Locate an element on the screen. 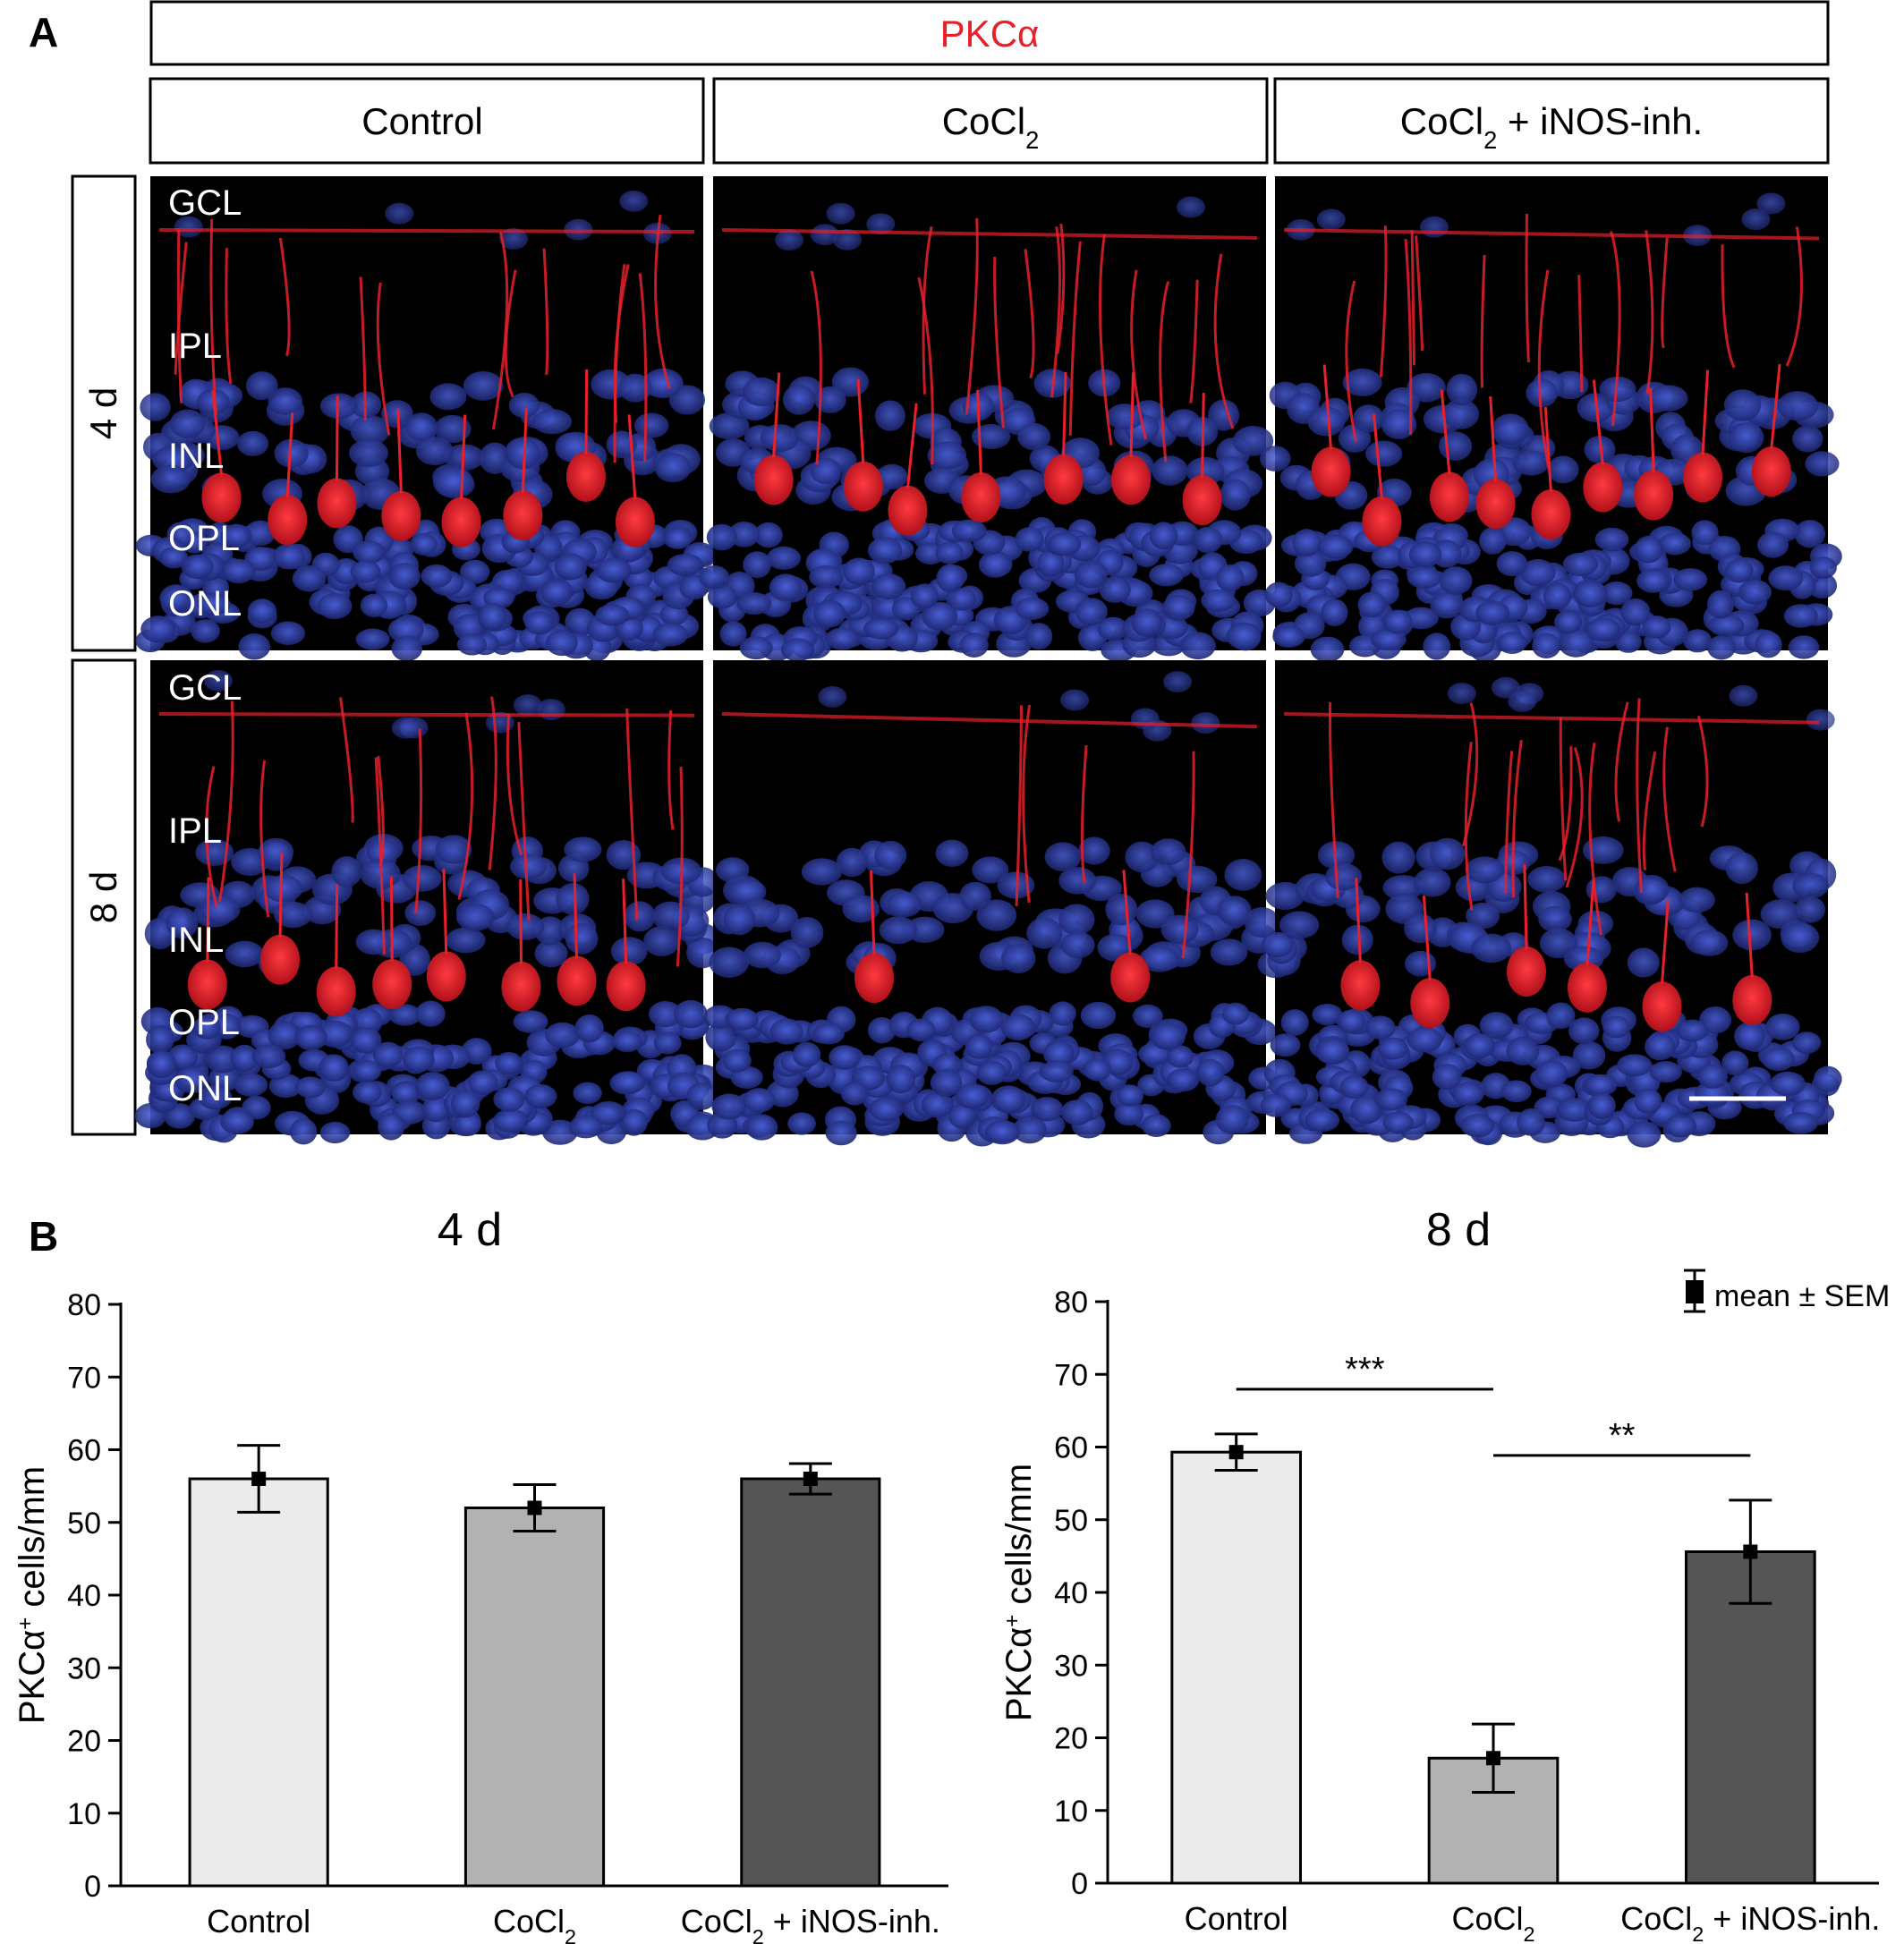  y-axis-label: PKCα+ cells/mm is located at coordinates (33, 1595).